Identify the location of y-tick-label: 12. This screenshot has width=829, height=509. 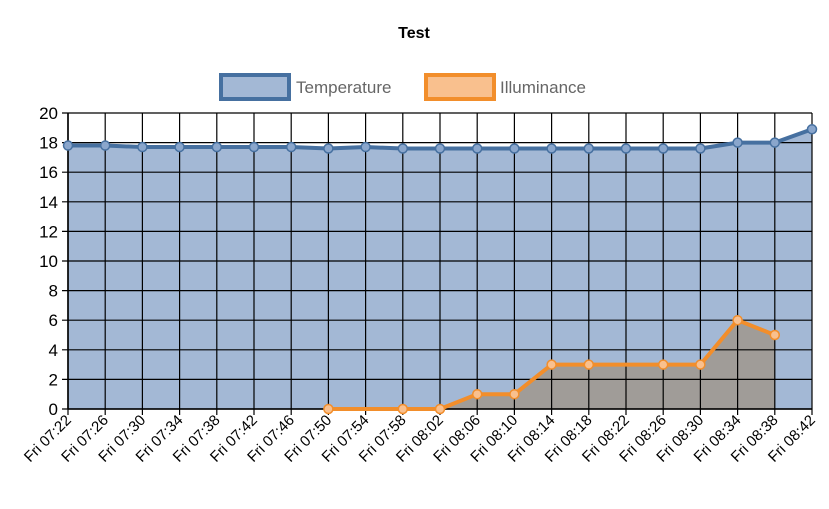
(48, 231).